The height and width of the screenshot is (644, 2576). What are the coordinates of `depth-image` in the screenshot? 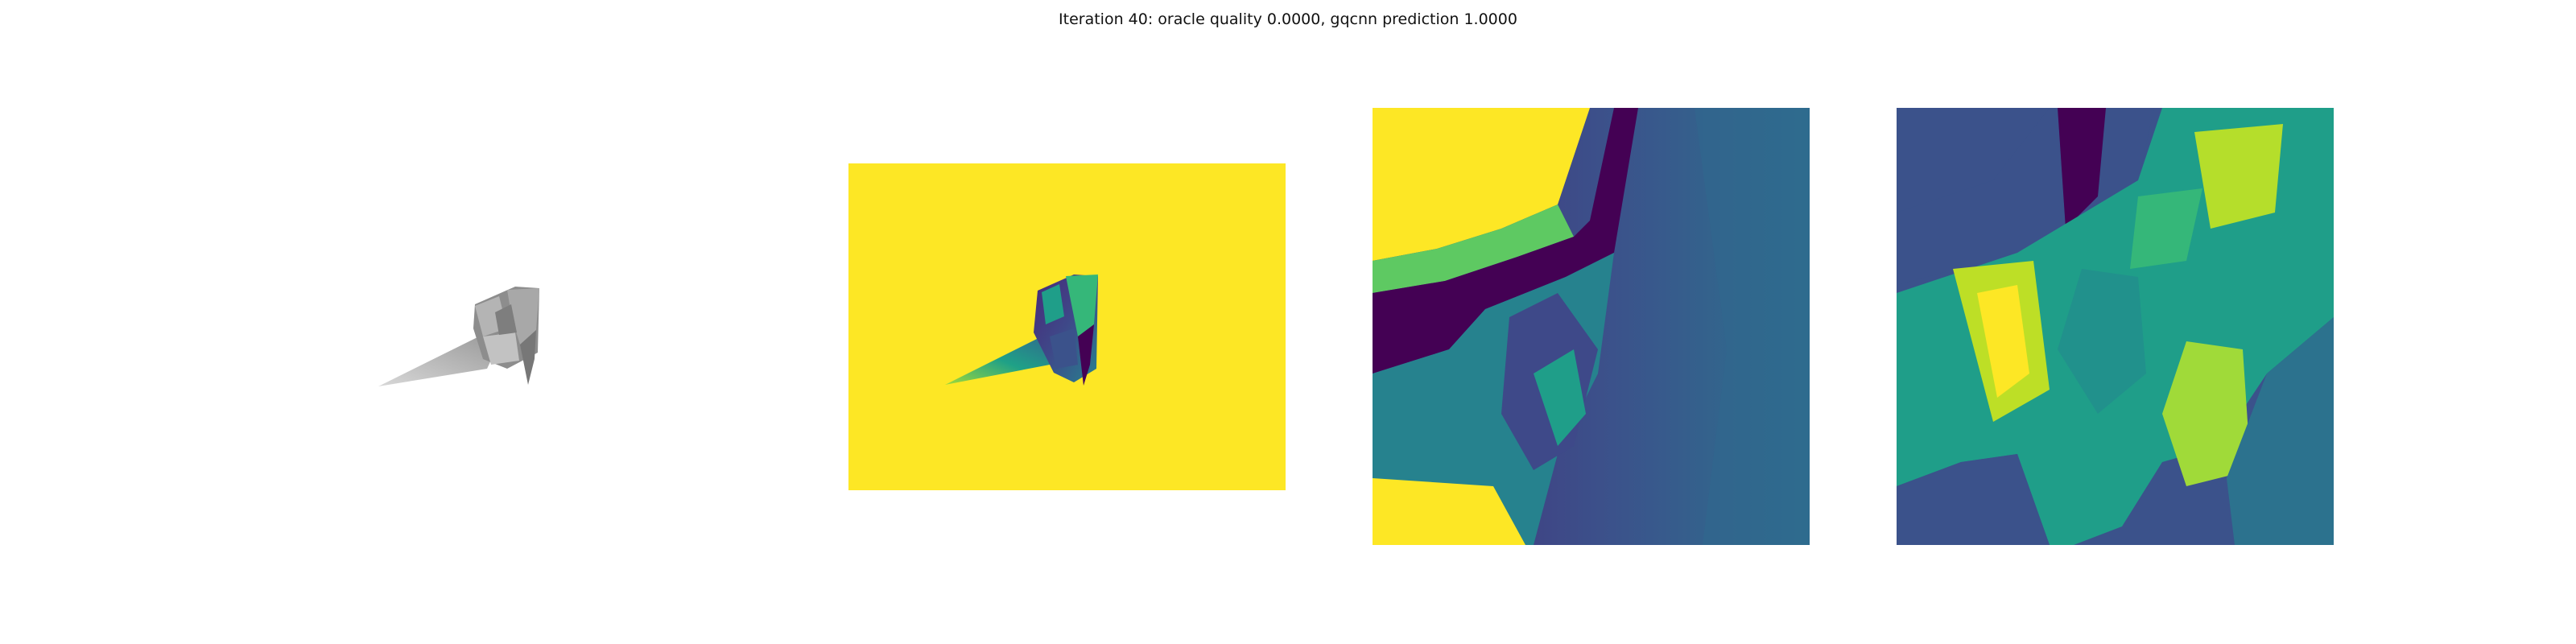 It's located at (1067, 326).